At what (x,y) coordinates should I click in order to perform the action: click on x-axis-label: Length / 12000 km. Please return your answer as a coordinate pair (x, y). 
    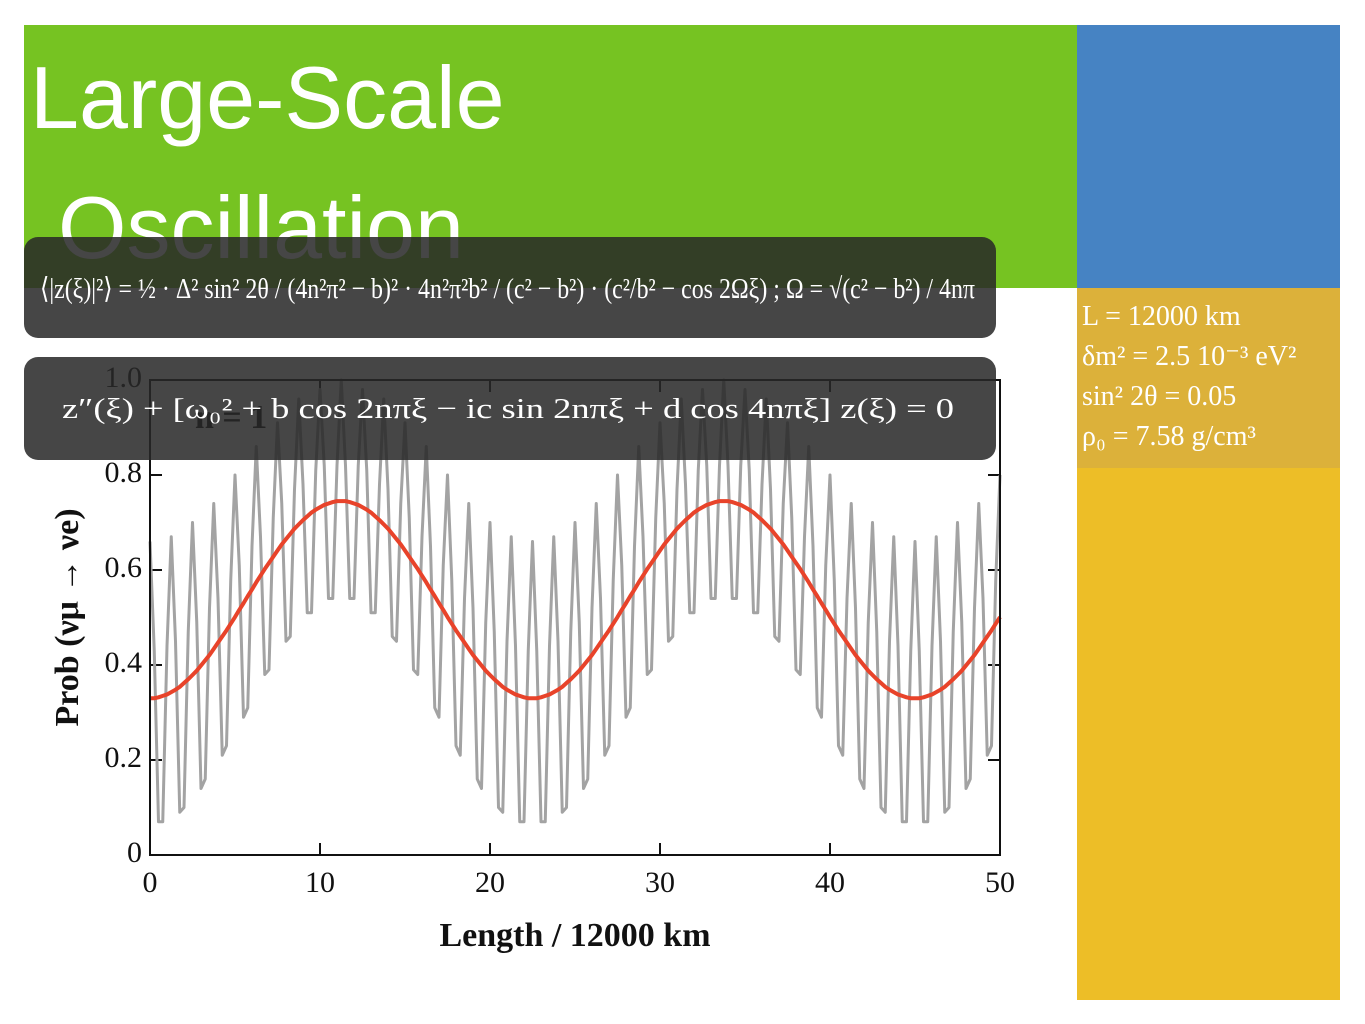
    Looking at the image, I should click on (574, 935).